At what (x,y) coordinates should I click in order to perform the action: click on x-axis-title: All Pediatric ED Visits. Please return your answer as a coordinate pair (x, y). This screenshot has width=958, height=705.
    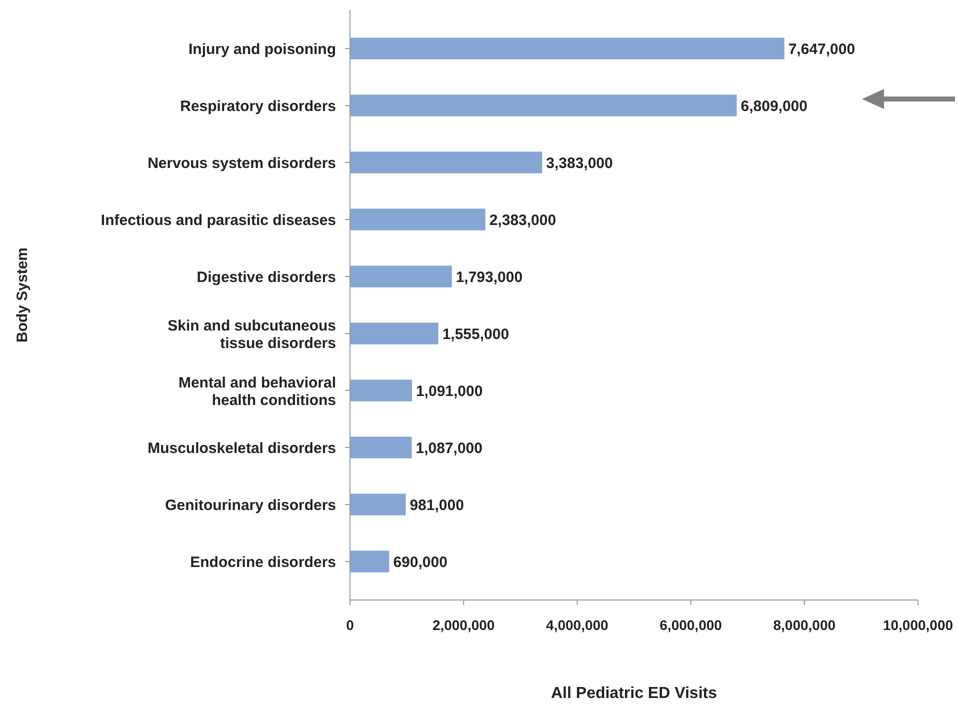
    Looking at the image, I should click on (634, 693).